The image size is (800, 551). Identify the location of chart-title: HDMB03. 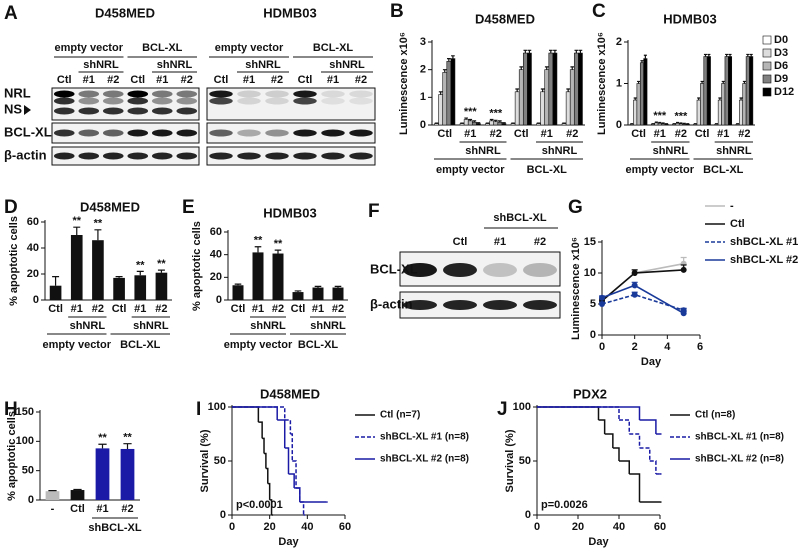
(689, 18).